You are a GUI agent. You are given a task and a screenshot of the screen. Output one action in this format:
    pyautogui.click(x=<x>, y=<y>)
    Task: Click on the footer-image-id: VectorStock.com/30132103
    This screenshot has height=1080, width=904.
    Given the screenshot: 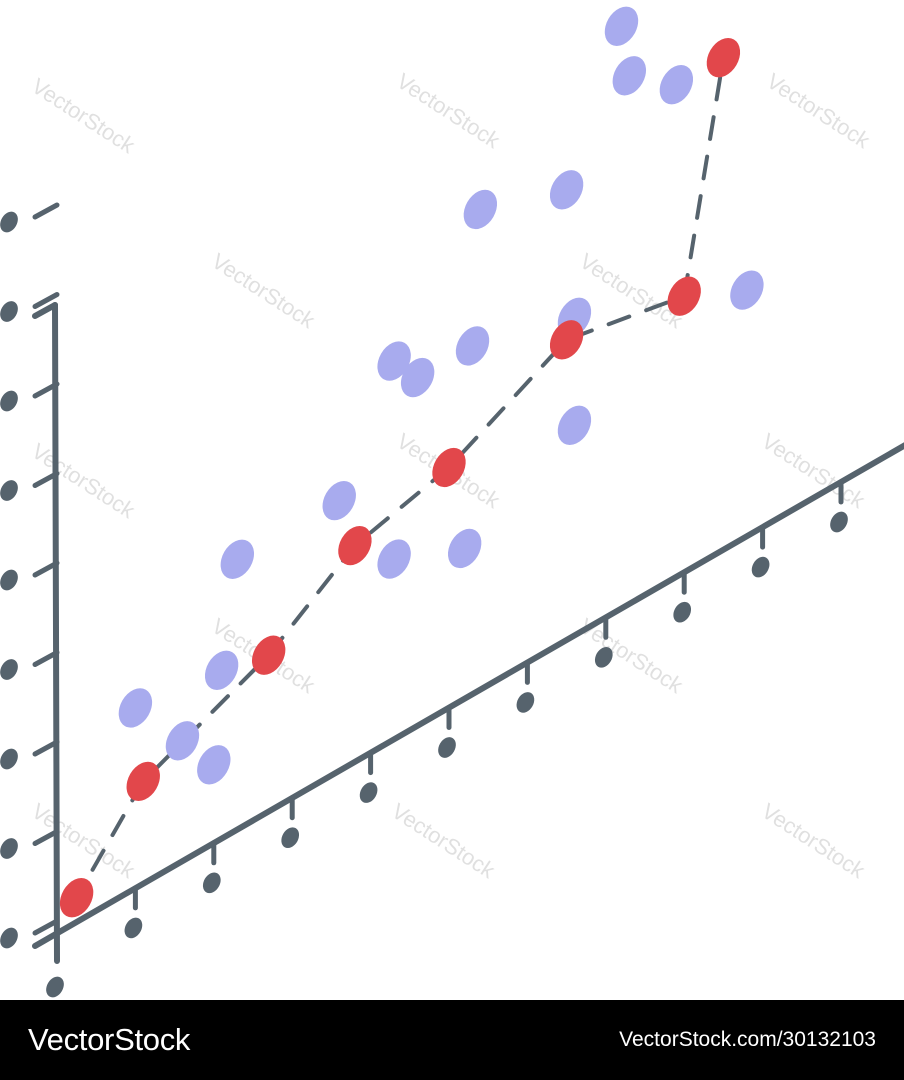 What is the action you would take?
    pyautogui.click(x=747, y=1039)
    